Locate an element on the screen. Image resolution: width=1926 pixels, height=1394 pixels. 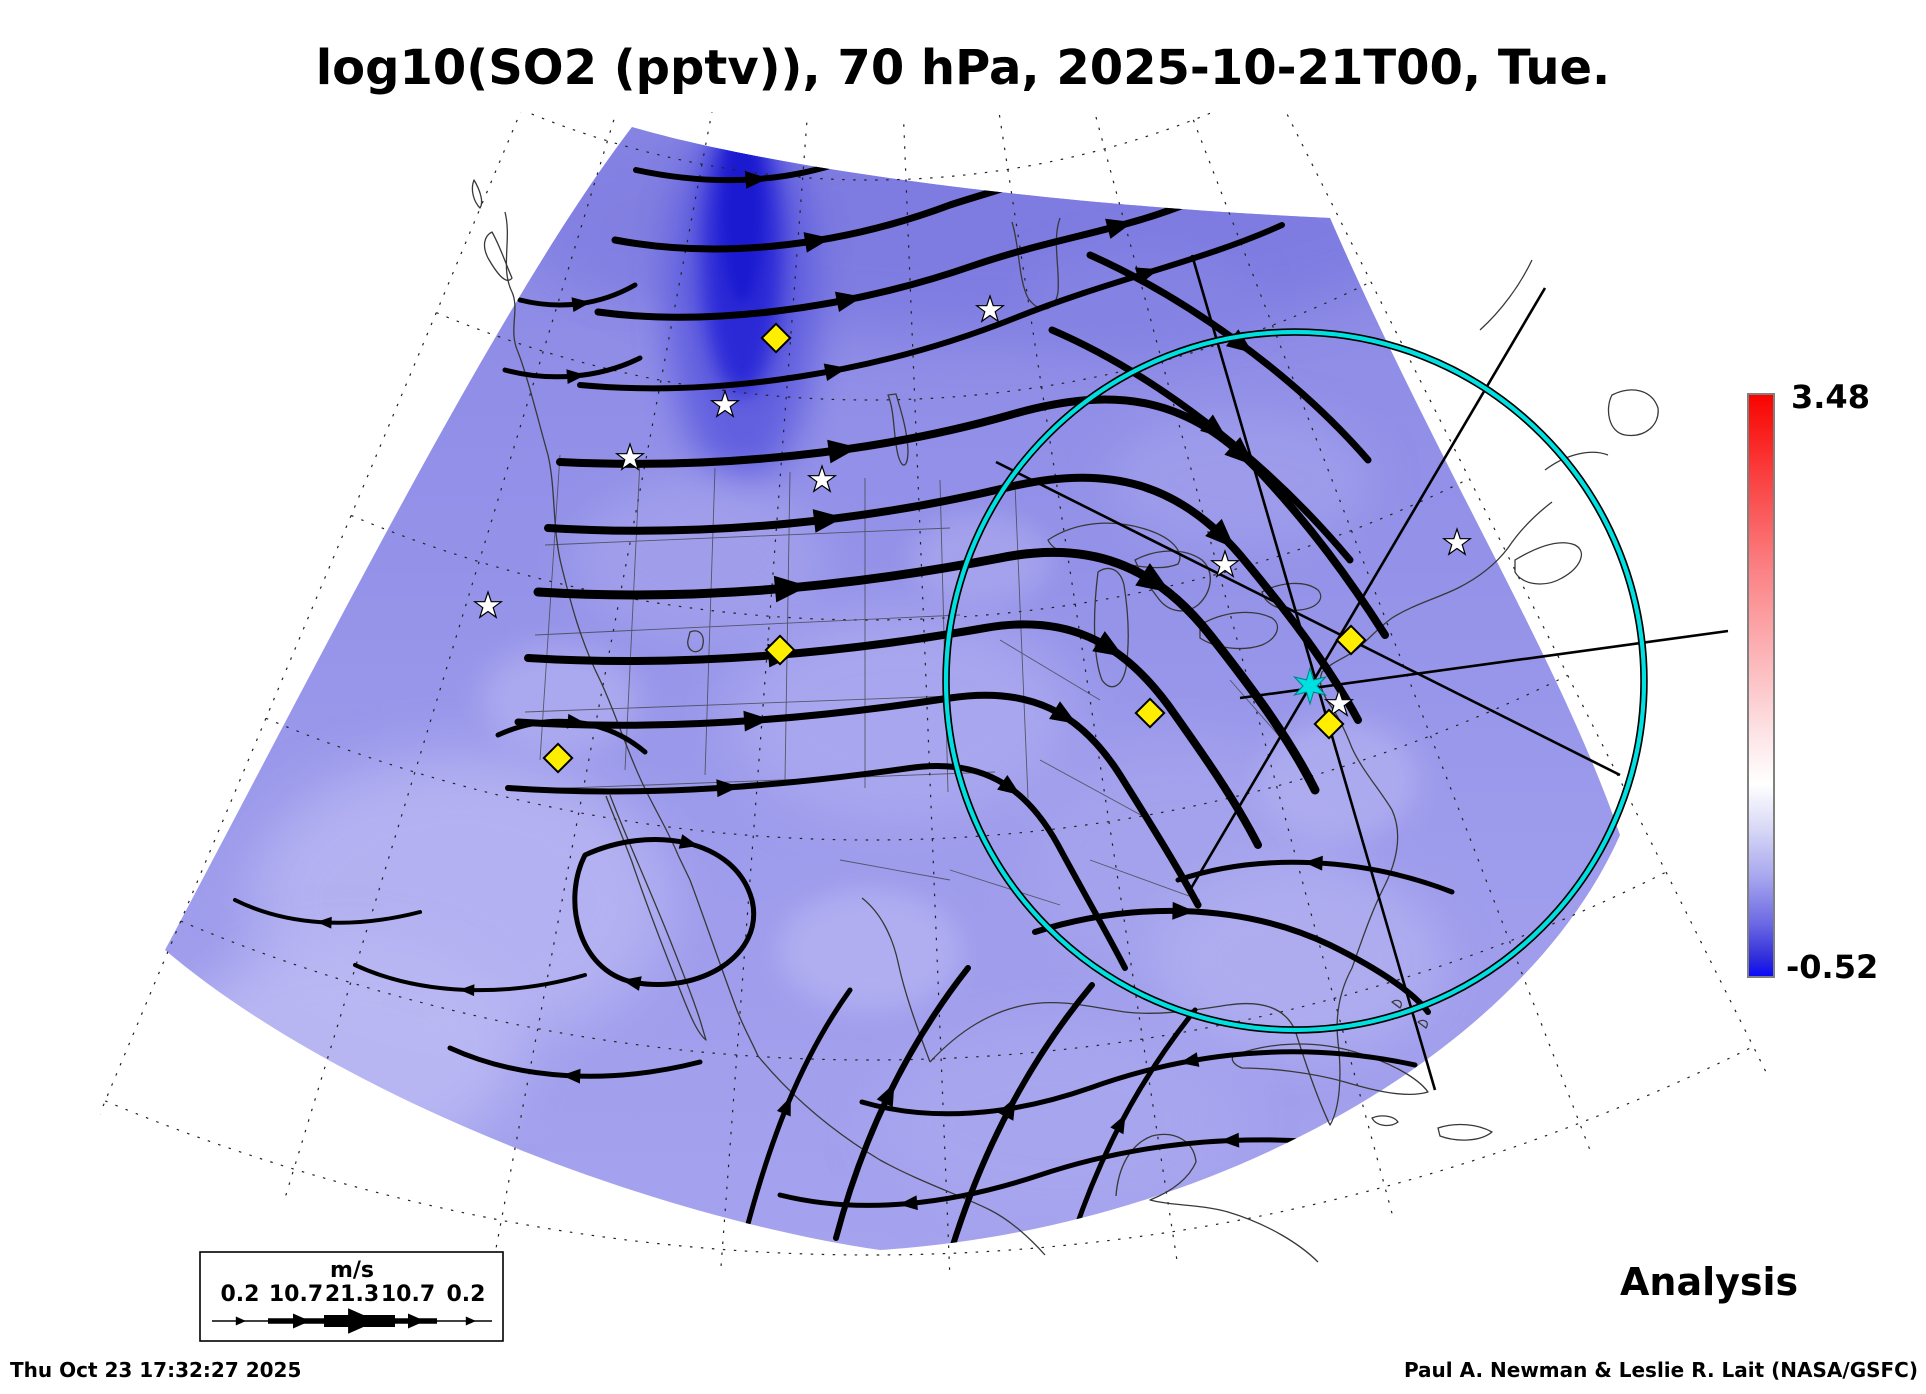
yellow-diamond-markers is located at coordinates (954, 548).